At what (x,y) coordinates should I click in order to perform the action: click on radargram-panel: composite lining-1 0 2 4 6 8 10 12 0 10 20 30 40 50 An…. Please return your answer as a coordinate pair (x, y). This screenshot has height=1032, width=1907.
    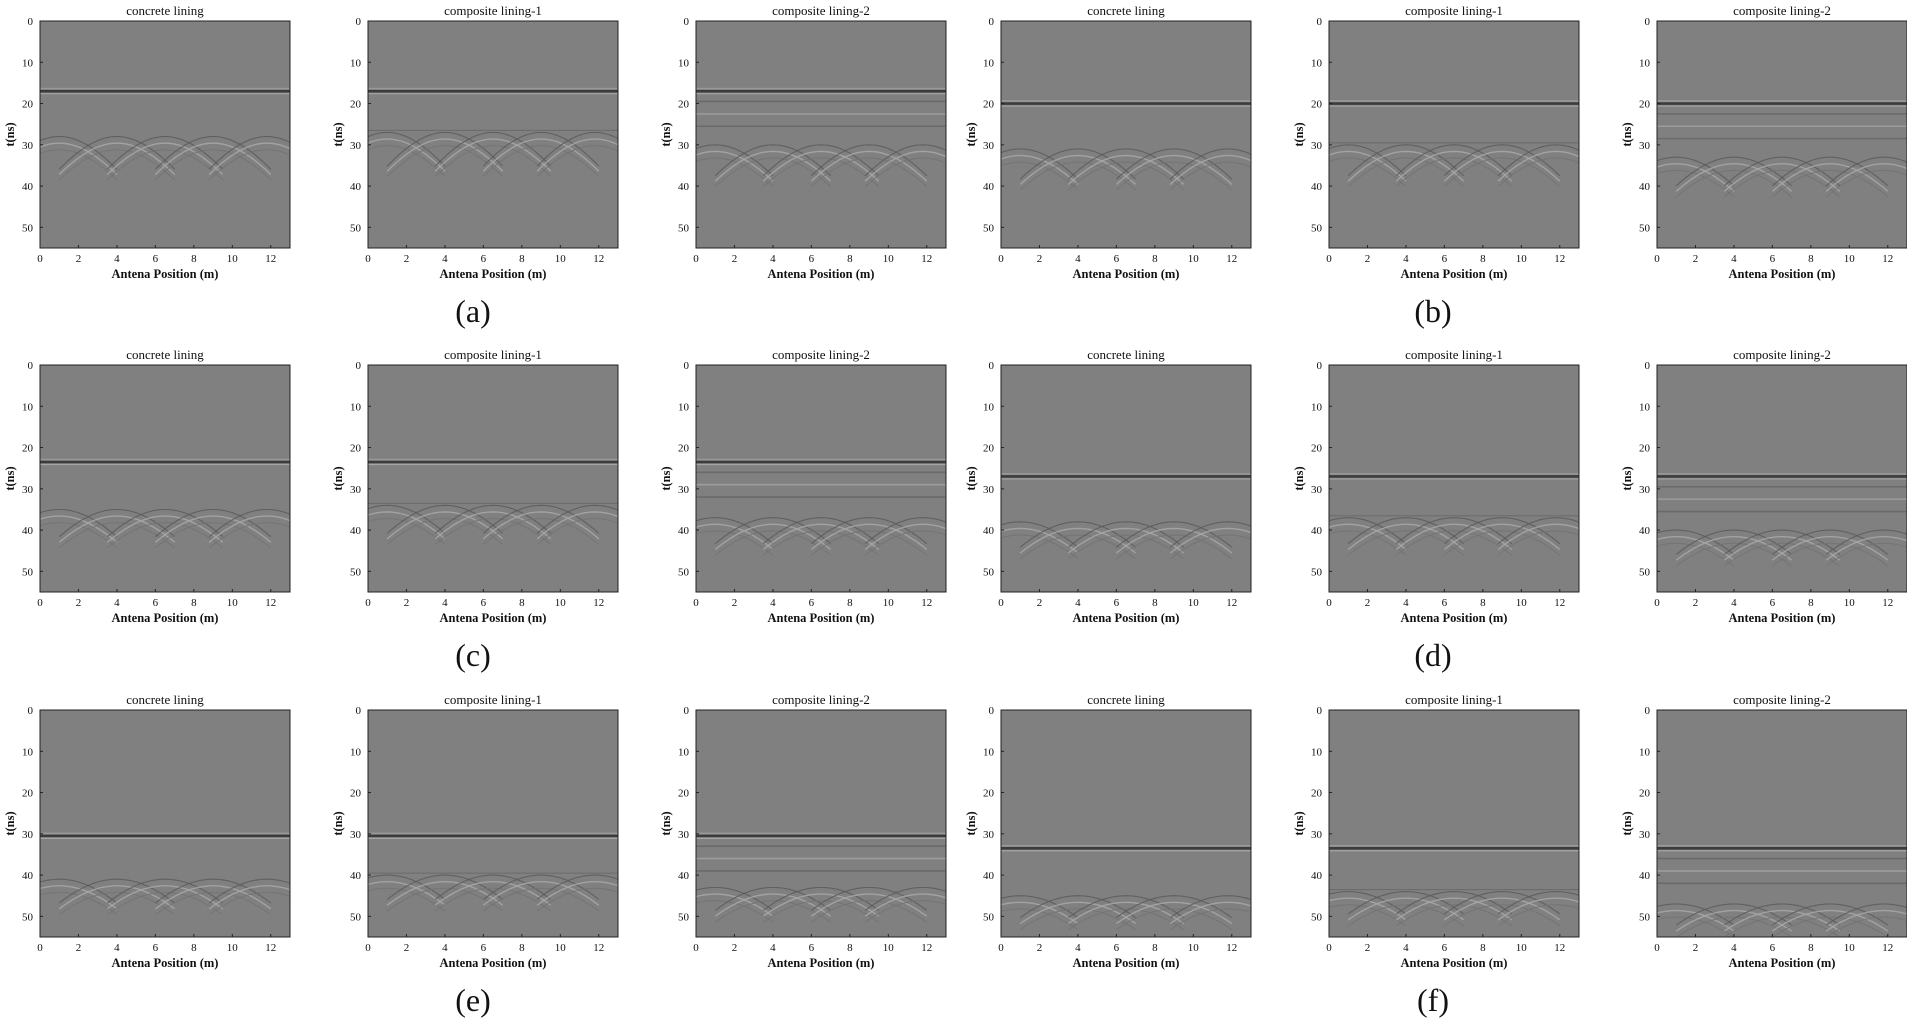
    Looking at the image, I should click on (475, 831).